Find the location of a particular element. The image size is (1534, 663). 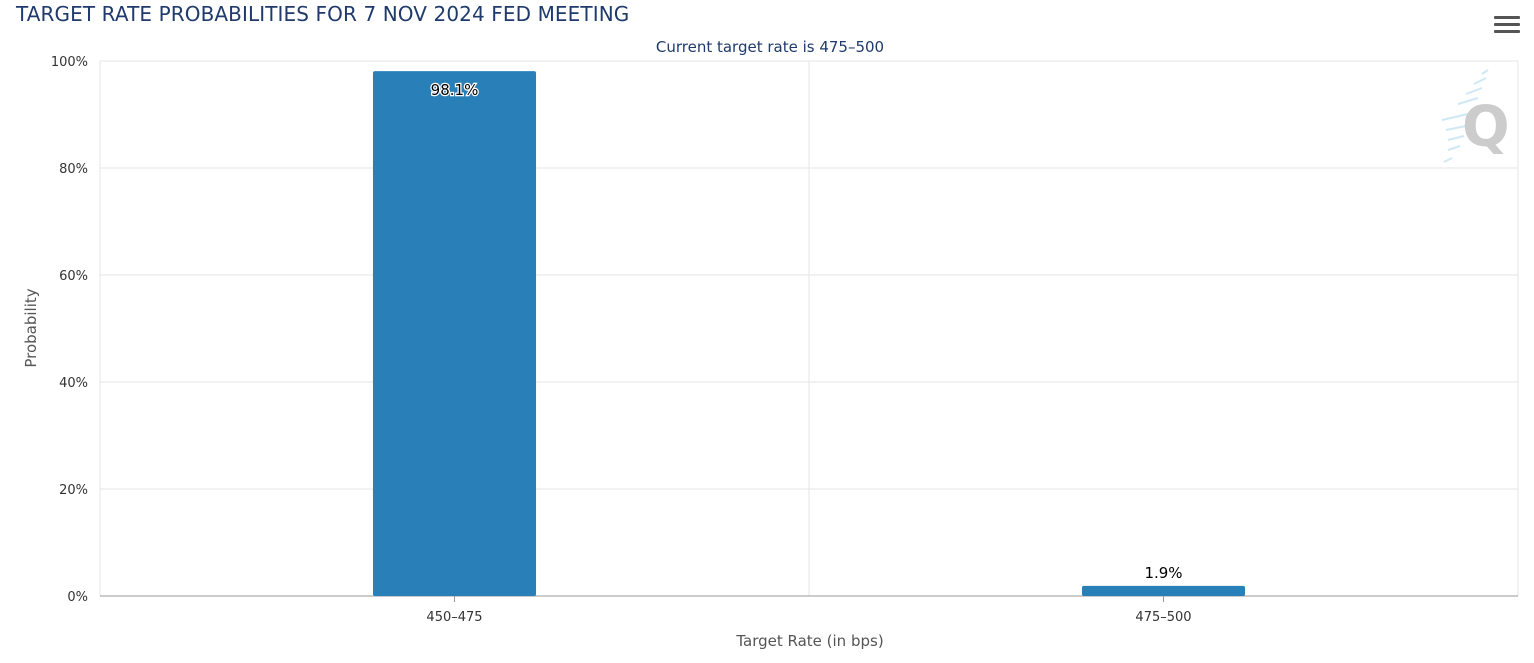

hamburger-menu-icon is located at coordinates (1507, 27).